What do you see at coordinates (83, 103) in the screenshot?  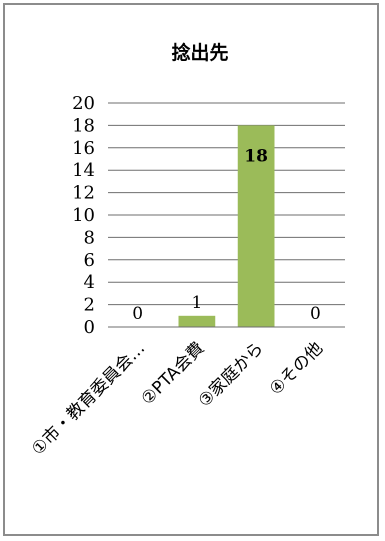 I see `y-tick-label: 20` at bounding box center [83, 103].